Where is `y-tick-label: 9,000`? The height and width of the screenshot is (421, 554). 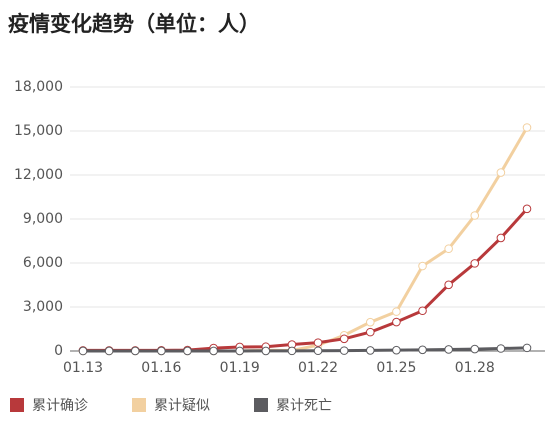
y-tick-label: 9,000 is located at coordinates (43, 219).